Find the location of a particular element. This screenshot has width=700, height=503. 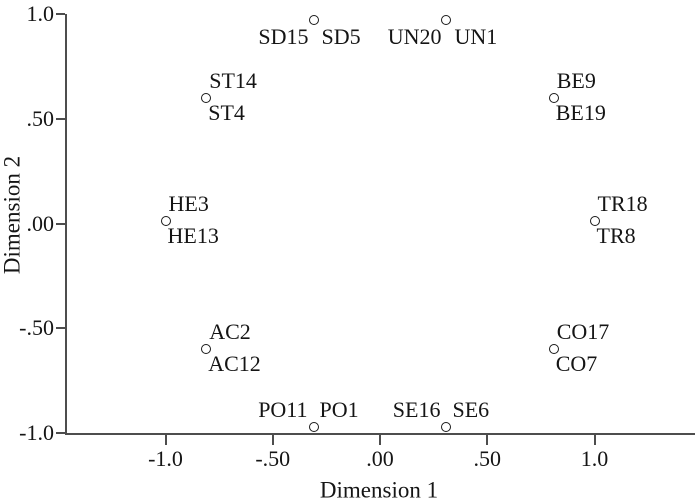

point-label: SD15 is located at coordinates (283, 37).